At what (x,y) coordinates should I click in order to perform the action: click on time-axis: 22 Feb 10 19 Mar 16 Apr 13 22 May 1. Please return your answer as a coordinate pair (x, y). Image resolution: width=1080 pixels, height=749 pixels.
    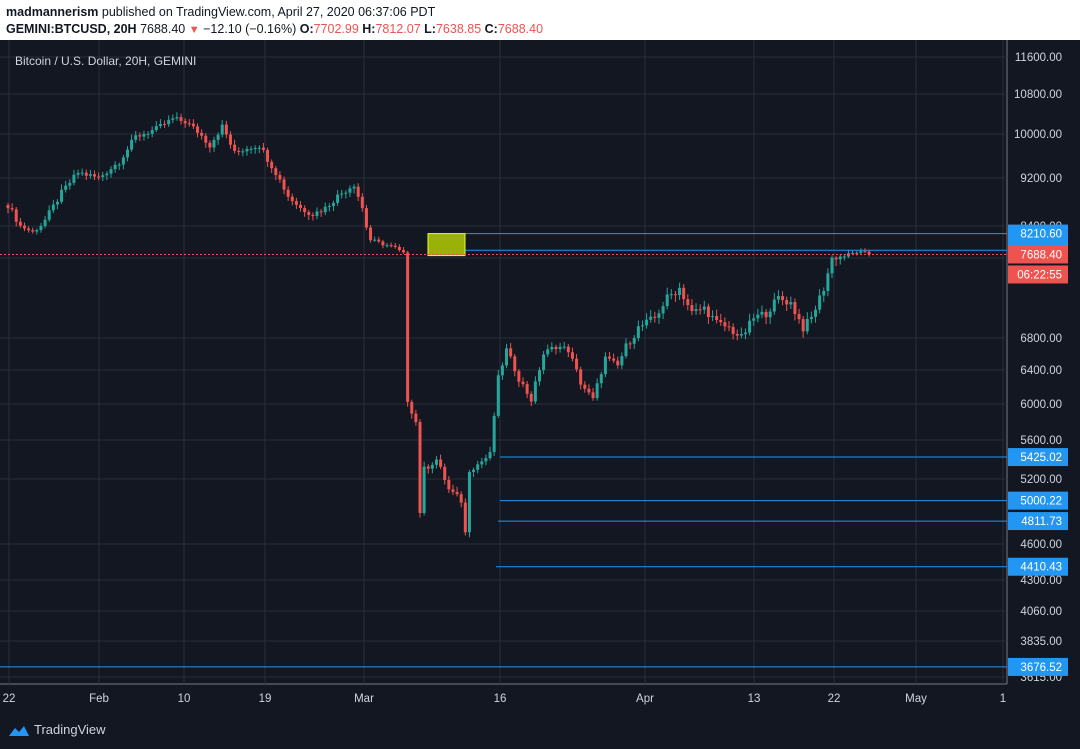
    Looking at the image, I should click on (505, 699).